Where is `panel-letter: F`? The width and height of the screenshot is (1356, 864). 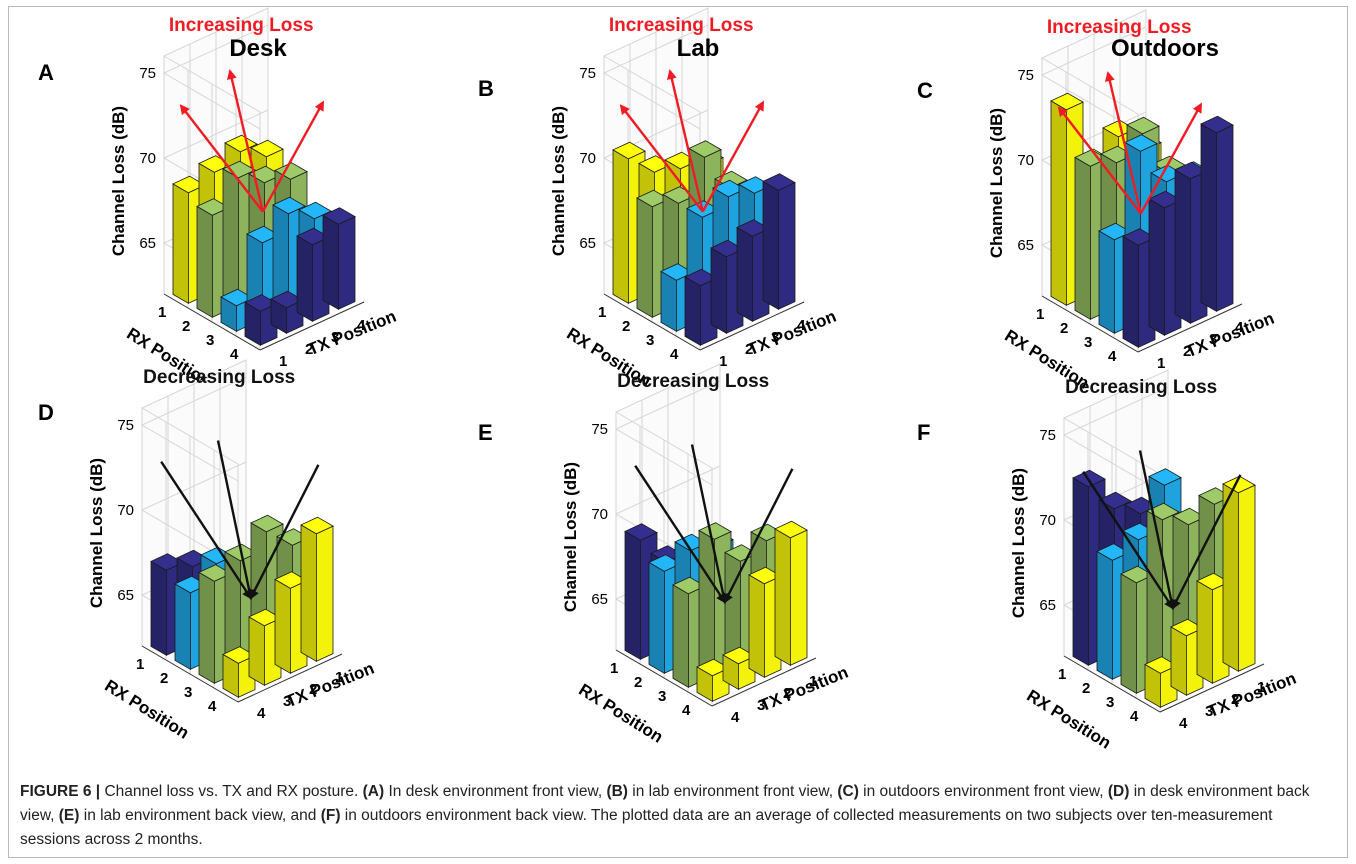 panel-letter: F is located at coordinates (923, 432).